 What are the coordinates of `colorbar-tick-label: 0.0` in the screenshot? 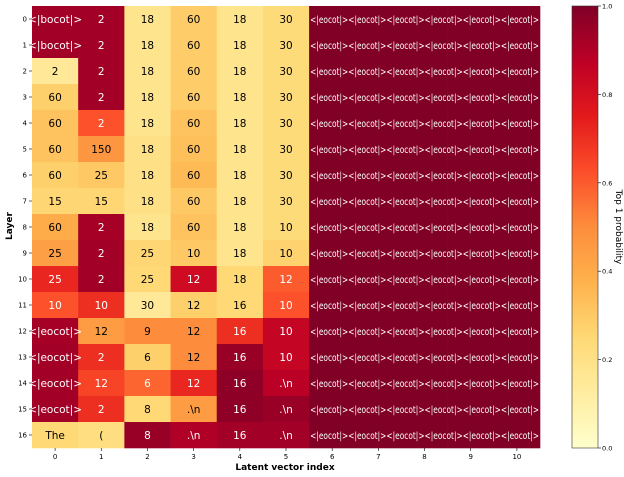 It's located at (607, 449).